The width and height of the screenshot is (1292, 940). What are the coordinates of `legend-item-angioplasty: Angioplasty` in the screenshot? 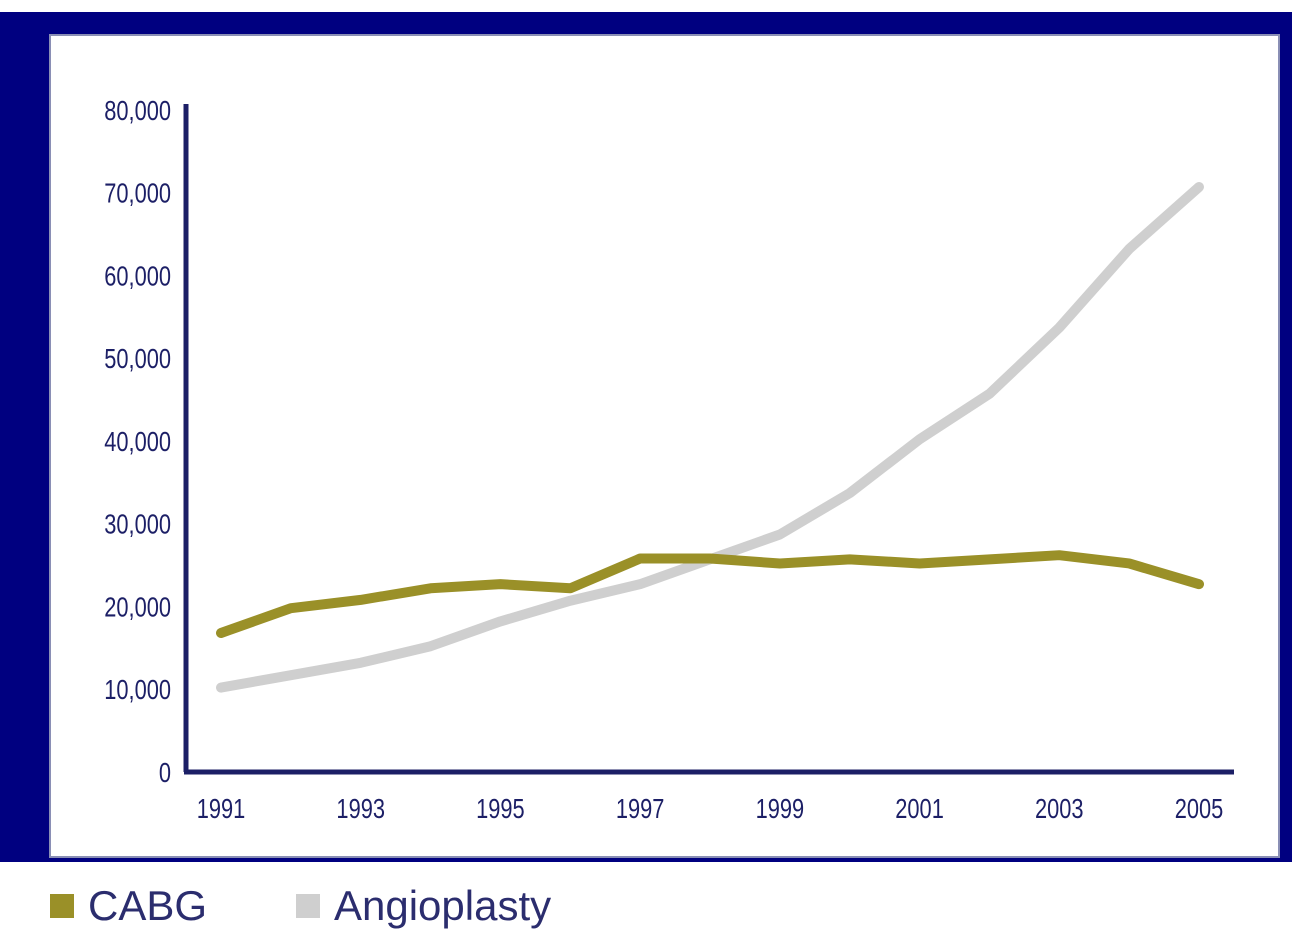 It's located at (424, 905).